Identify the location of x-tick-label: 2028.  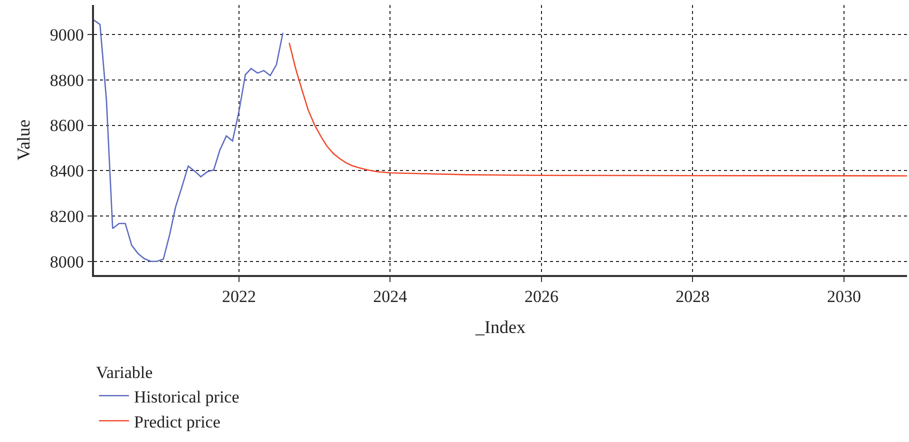
(693, 296).